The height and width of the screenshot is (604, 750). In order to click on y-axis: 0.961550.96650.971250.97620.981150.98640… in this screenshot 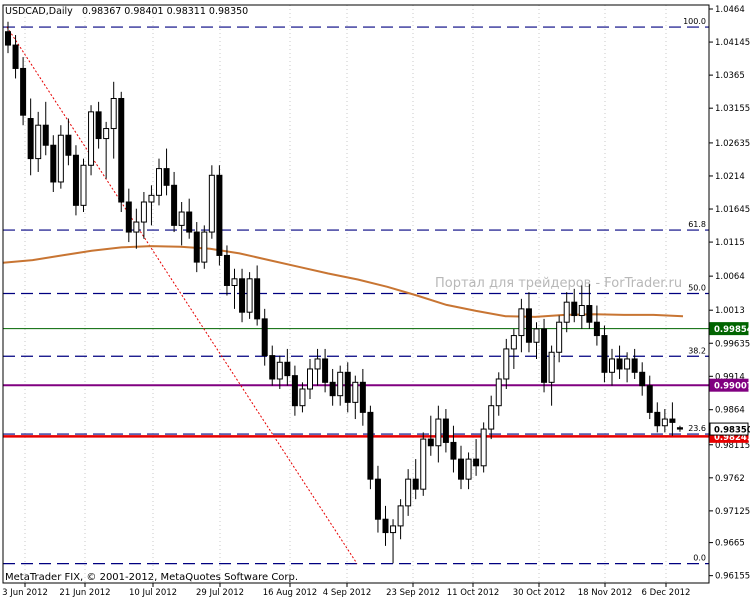, I will do `click(729, 293)`.